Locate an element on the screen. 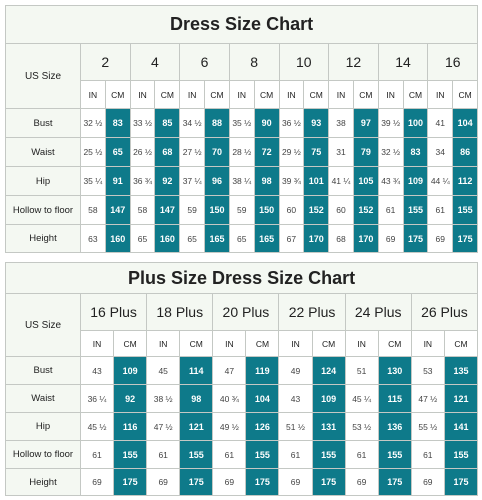  in-value: 63 is located at coordinates (93, 238).